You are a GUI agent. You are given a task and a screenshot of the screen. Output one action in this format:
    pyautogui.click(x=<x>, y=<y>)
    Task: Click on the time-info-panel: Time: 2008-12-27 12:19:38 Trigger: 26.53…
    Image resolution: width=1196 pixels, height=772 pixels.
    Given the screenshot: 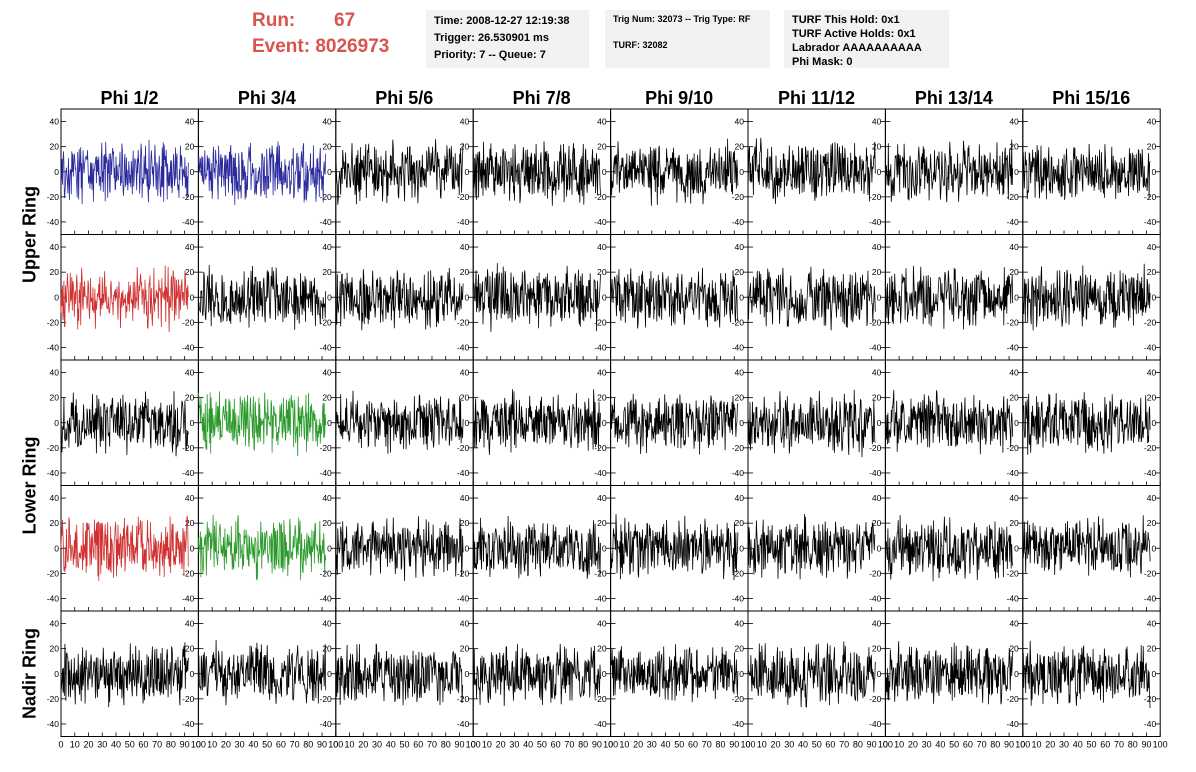 What is the action you would take?
    pyautogui.click(x=507, y=39)
    